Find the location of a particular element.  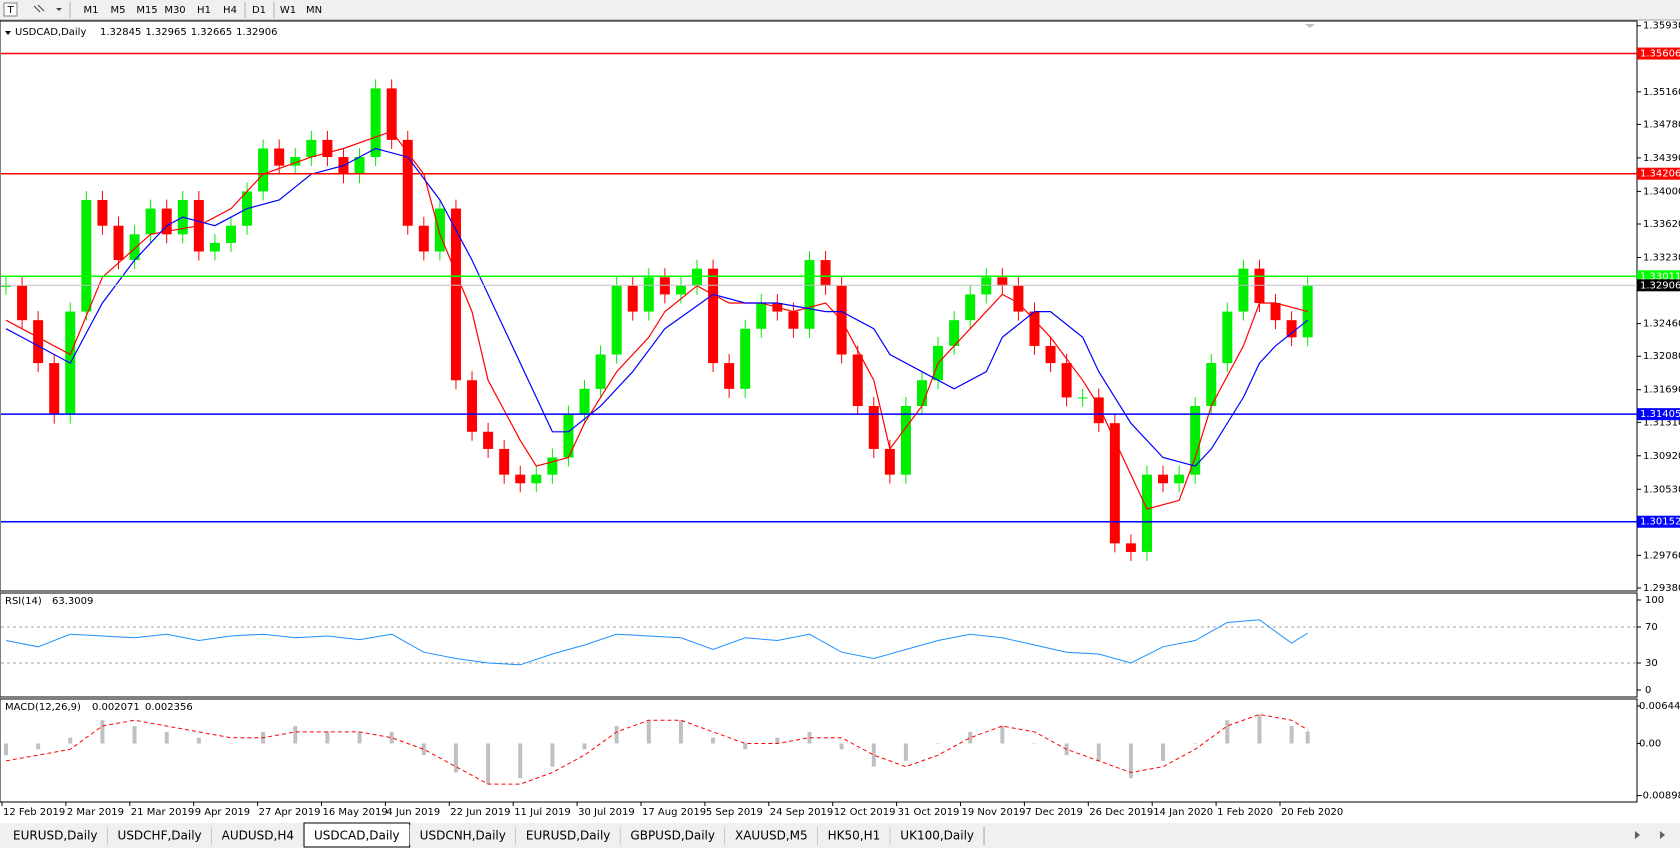

timeframe-button: M1 is located at coordinates (91, 10).